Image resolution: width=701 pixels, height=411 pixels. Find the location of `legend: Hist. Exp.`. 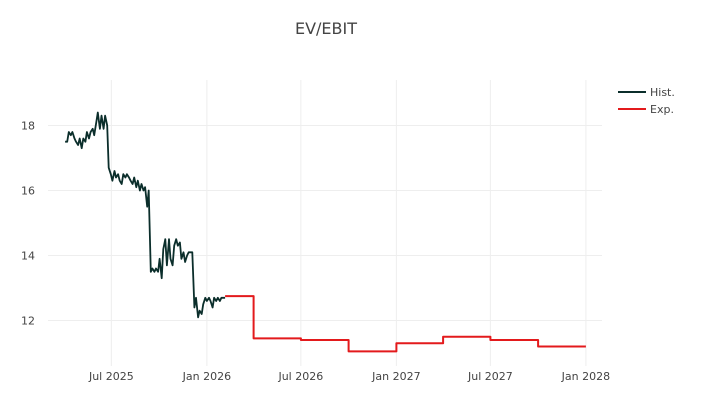

legend: Hist. Exp. is located at coordinates (646, 101).